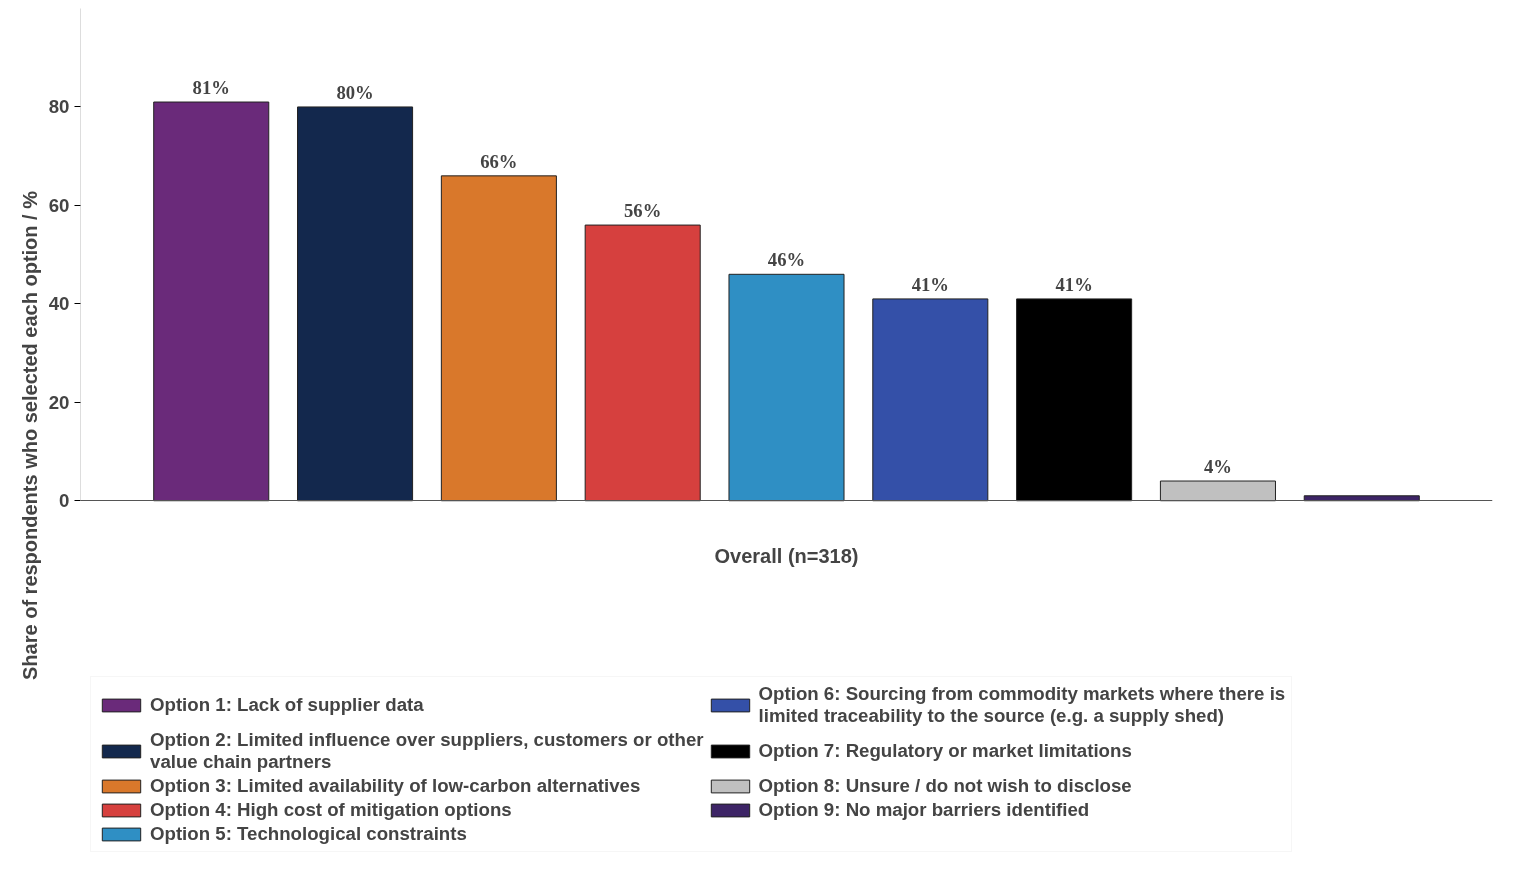 Image resolution: width=1516 pixels, height=876 pixels. Describe the element at coordinates (59, 205) in the screenshot. I see `y-tick-label: 60` at that location.